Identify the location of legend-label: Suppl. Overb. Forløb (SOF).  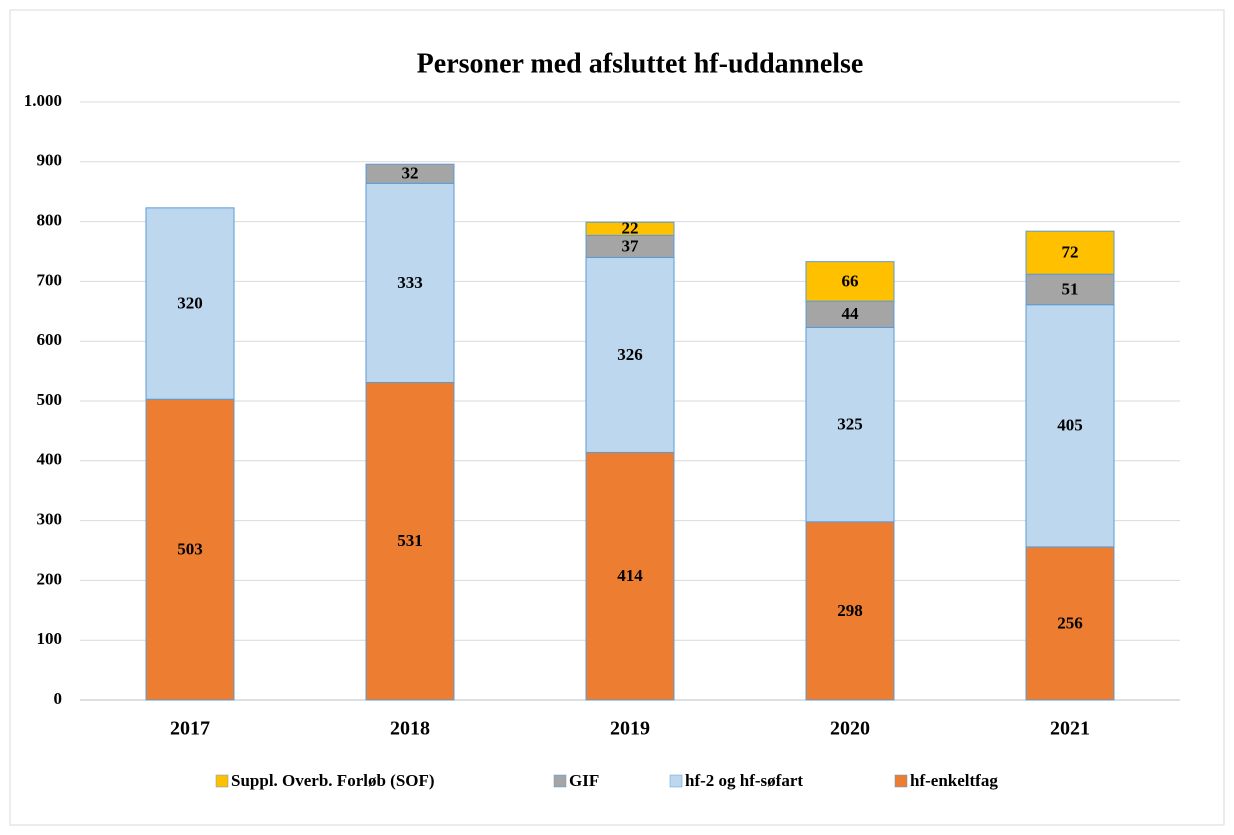
(333, 780).